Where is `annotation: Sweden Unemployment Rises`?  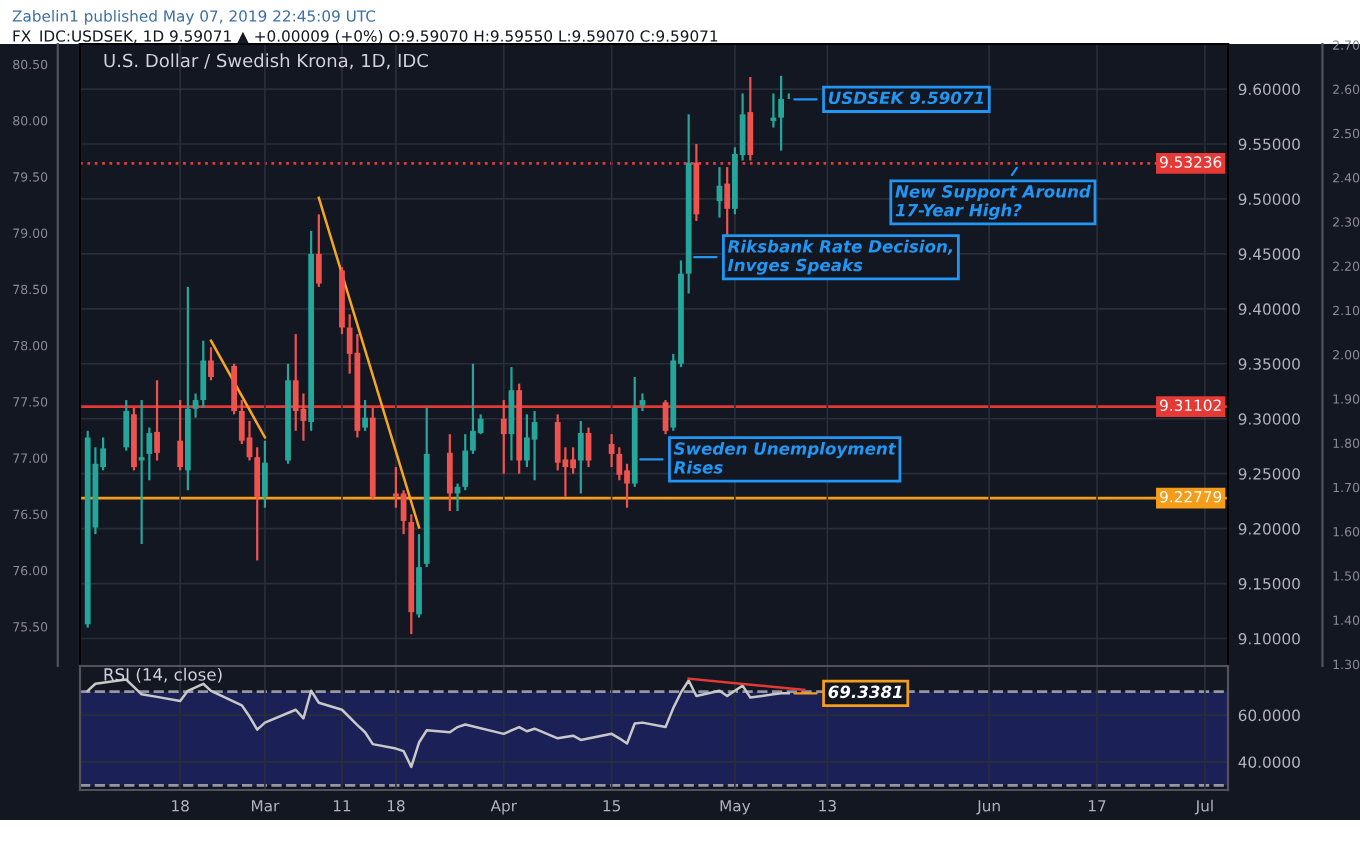
annotation: Sweden Unemployment Rises is located at coordinates (785, 457).